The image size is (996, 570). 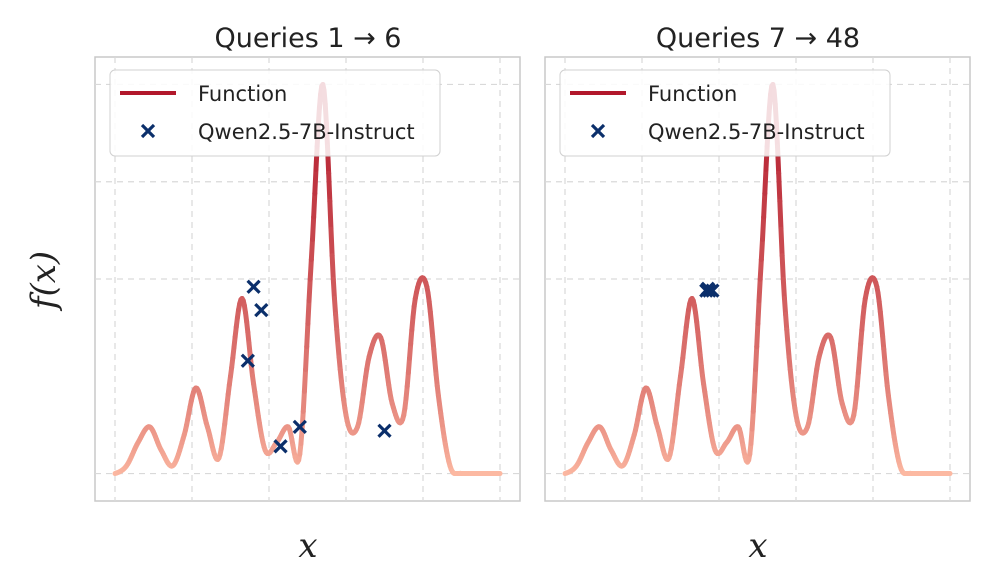 I want to click on panel-title: Queries 1 → 6, so click(x=308, y=38).